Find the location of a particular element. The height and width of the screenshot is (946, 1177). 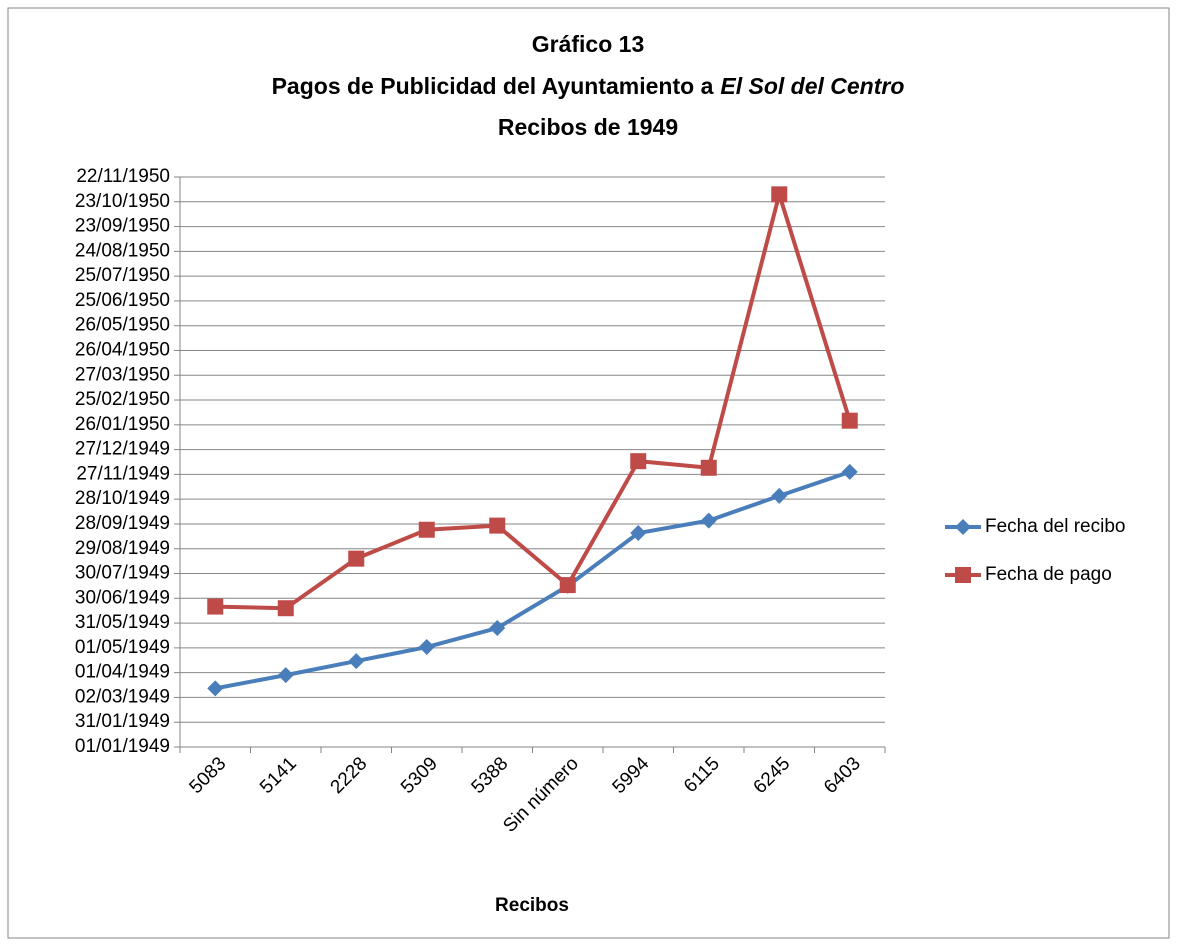

x-axis-label: Recibos is located at coordinates (532, 905).